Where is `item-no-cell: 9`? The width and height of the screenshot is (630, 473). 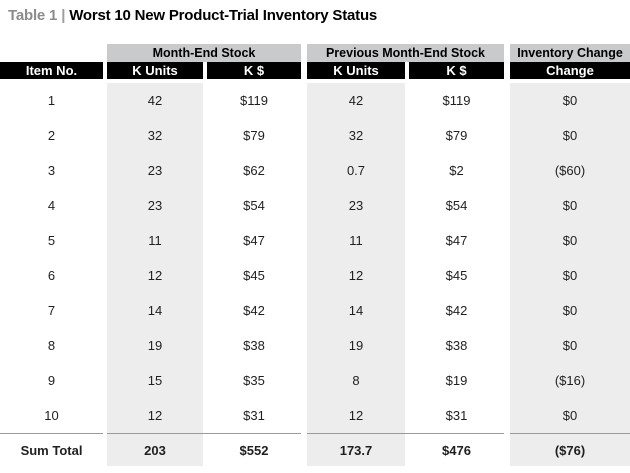
item-no-cell: 9 is located at coordinates (51, 380).